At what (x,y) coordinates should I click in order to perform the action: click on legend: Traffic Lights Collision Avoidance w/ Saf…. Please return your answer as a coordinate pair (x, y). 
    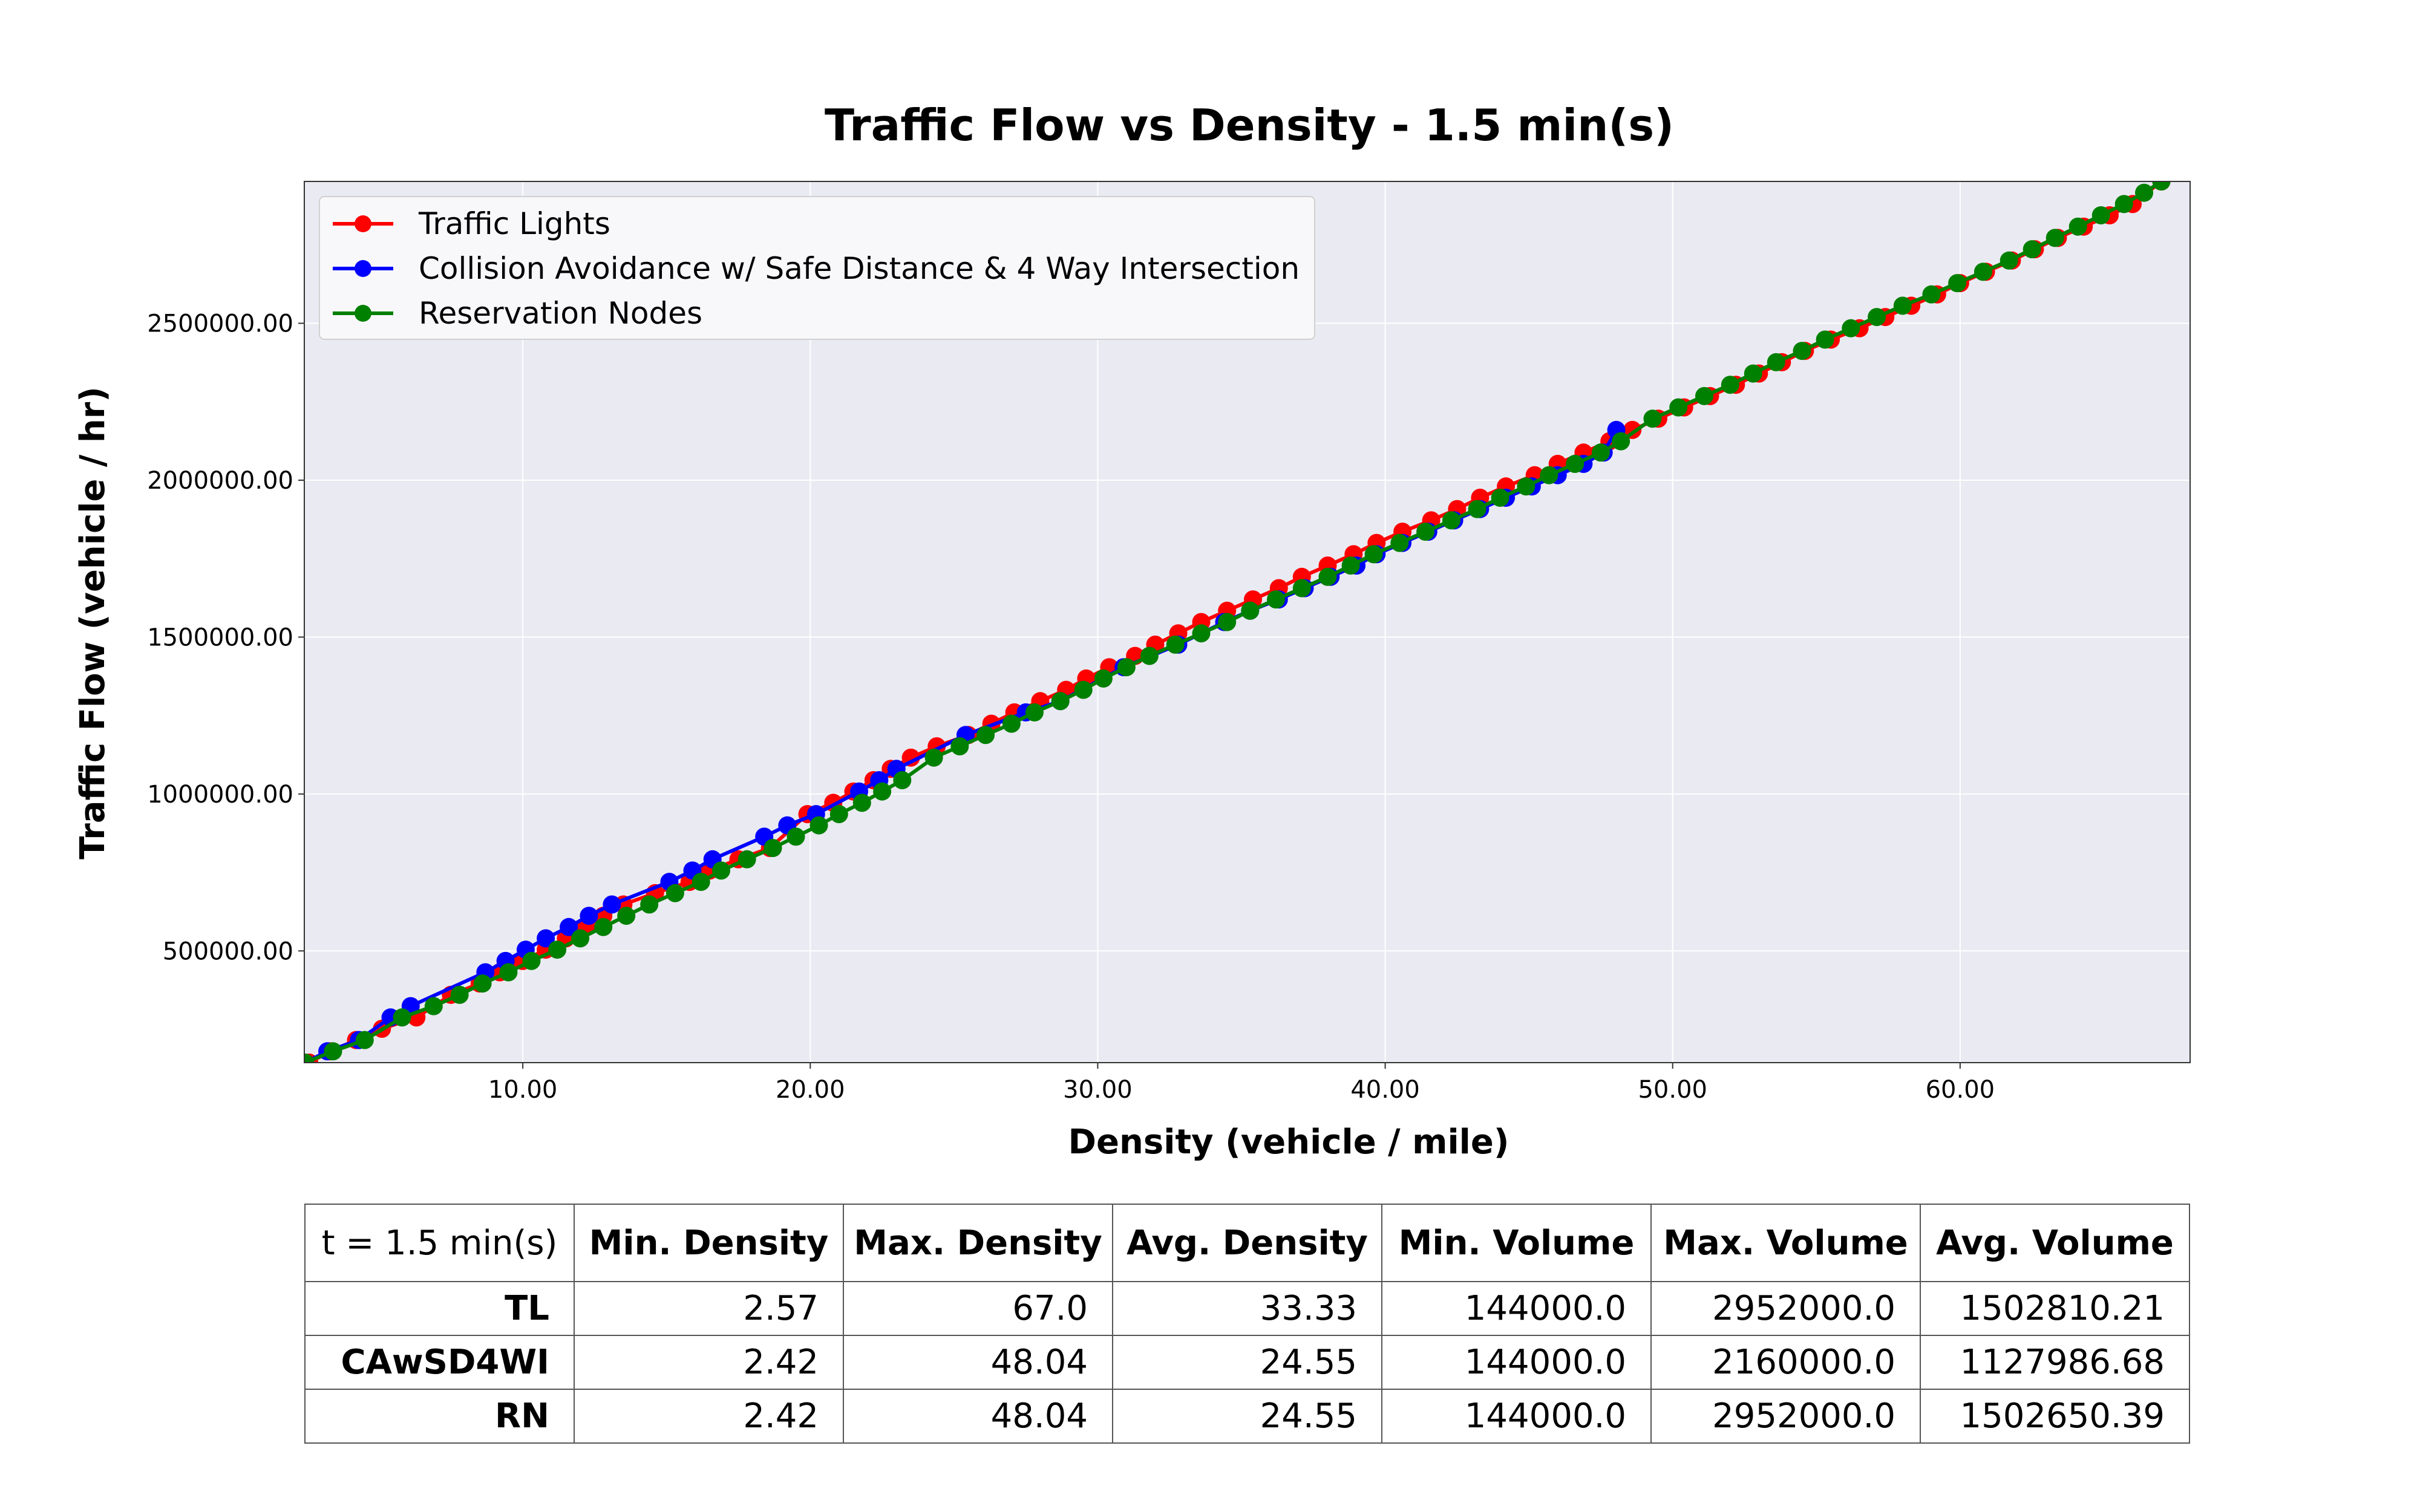
    Looking at the image, I should click on (817, 268).